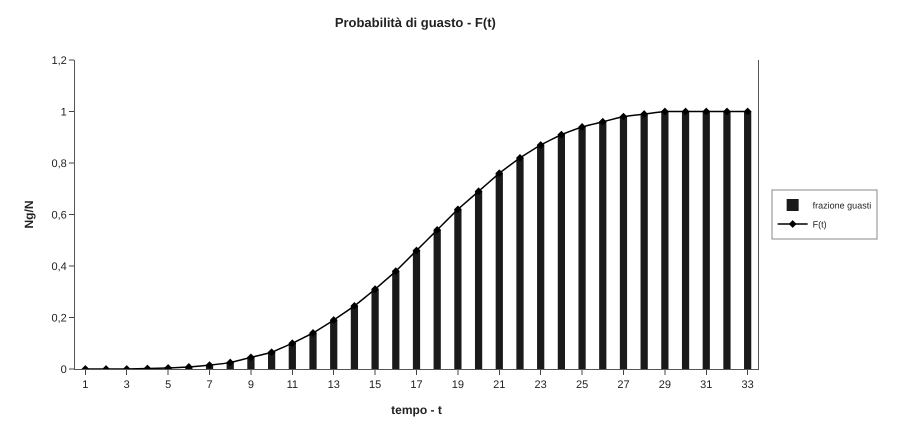 This screenshot has height=444, width=923. What do you see at coordinates (63, 112) in the screenshot?
I see `y-tick-label: 1` at bounding box center [63, 112].